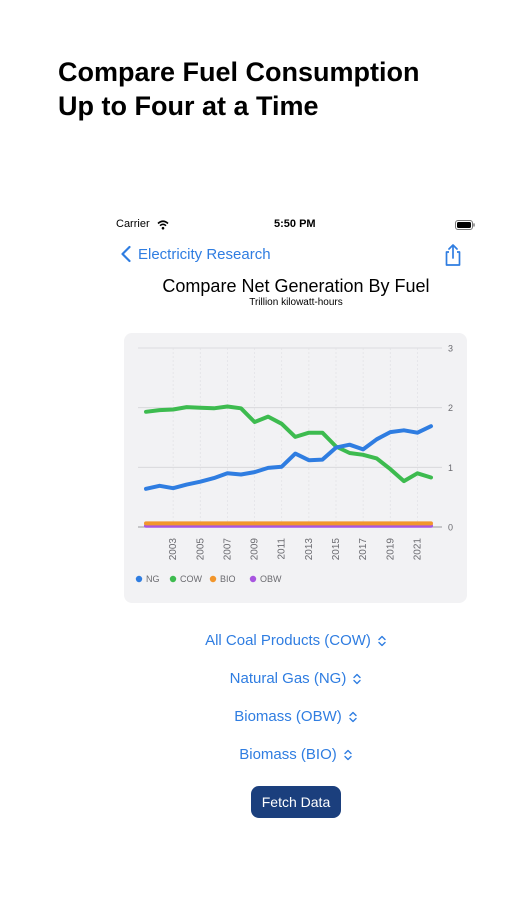 This screenshot has width=507, height=900. I want to click on x-tick-label: 2017, so click(363, 549).